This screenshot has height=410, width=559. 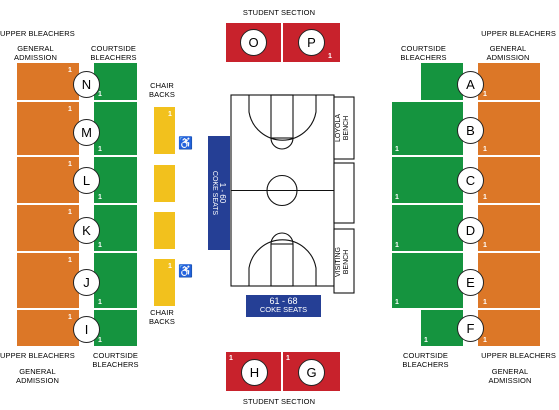 I want to click on chair-backs-top-label: CHAIR BACKS, so click(x=162, y=90).